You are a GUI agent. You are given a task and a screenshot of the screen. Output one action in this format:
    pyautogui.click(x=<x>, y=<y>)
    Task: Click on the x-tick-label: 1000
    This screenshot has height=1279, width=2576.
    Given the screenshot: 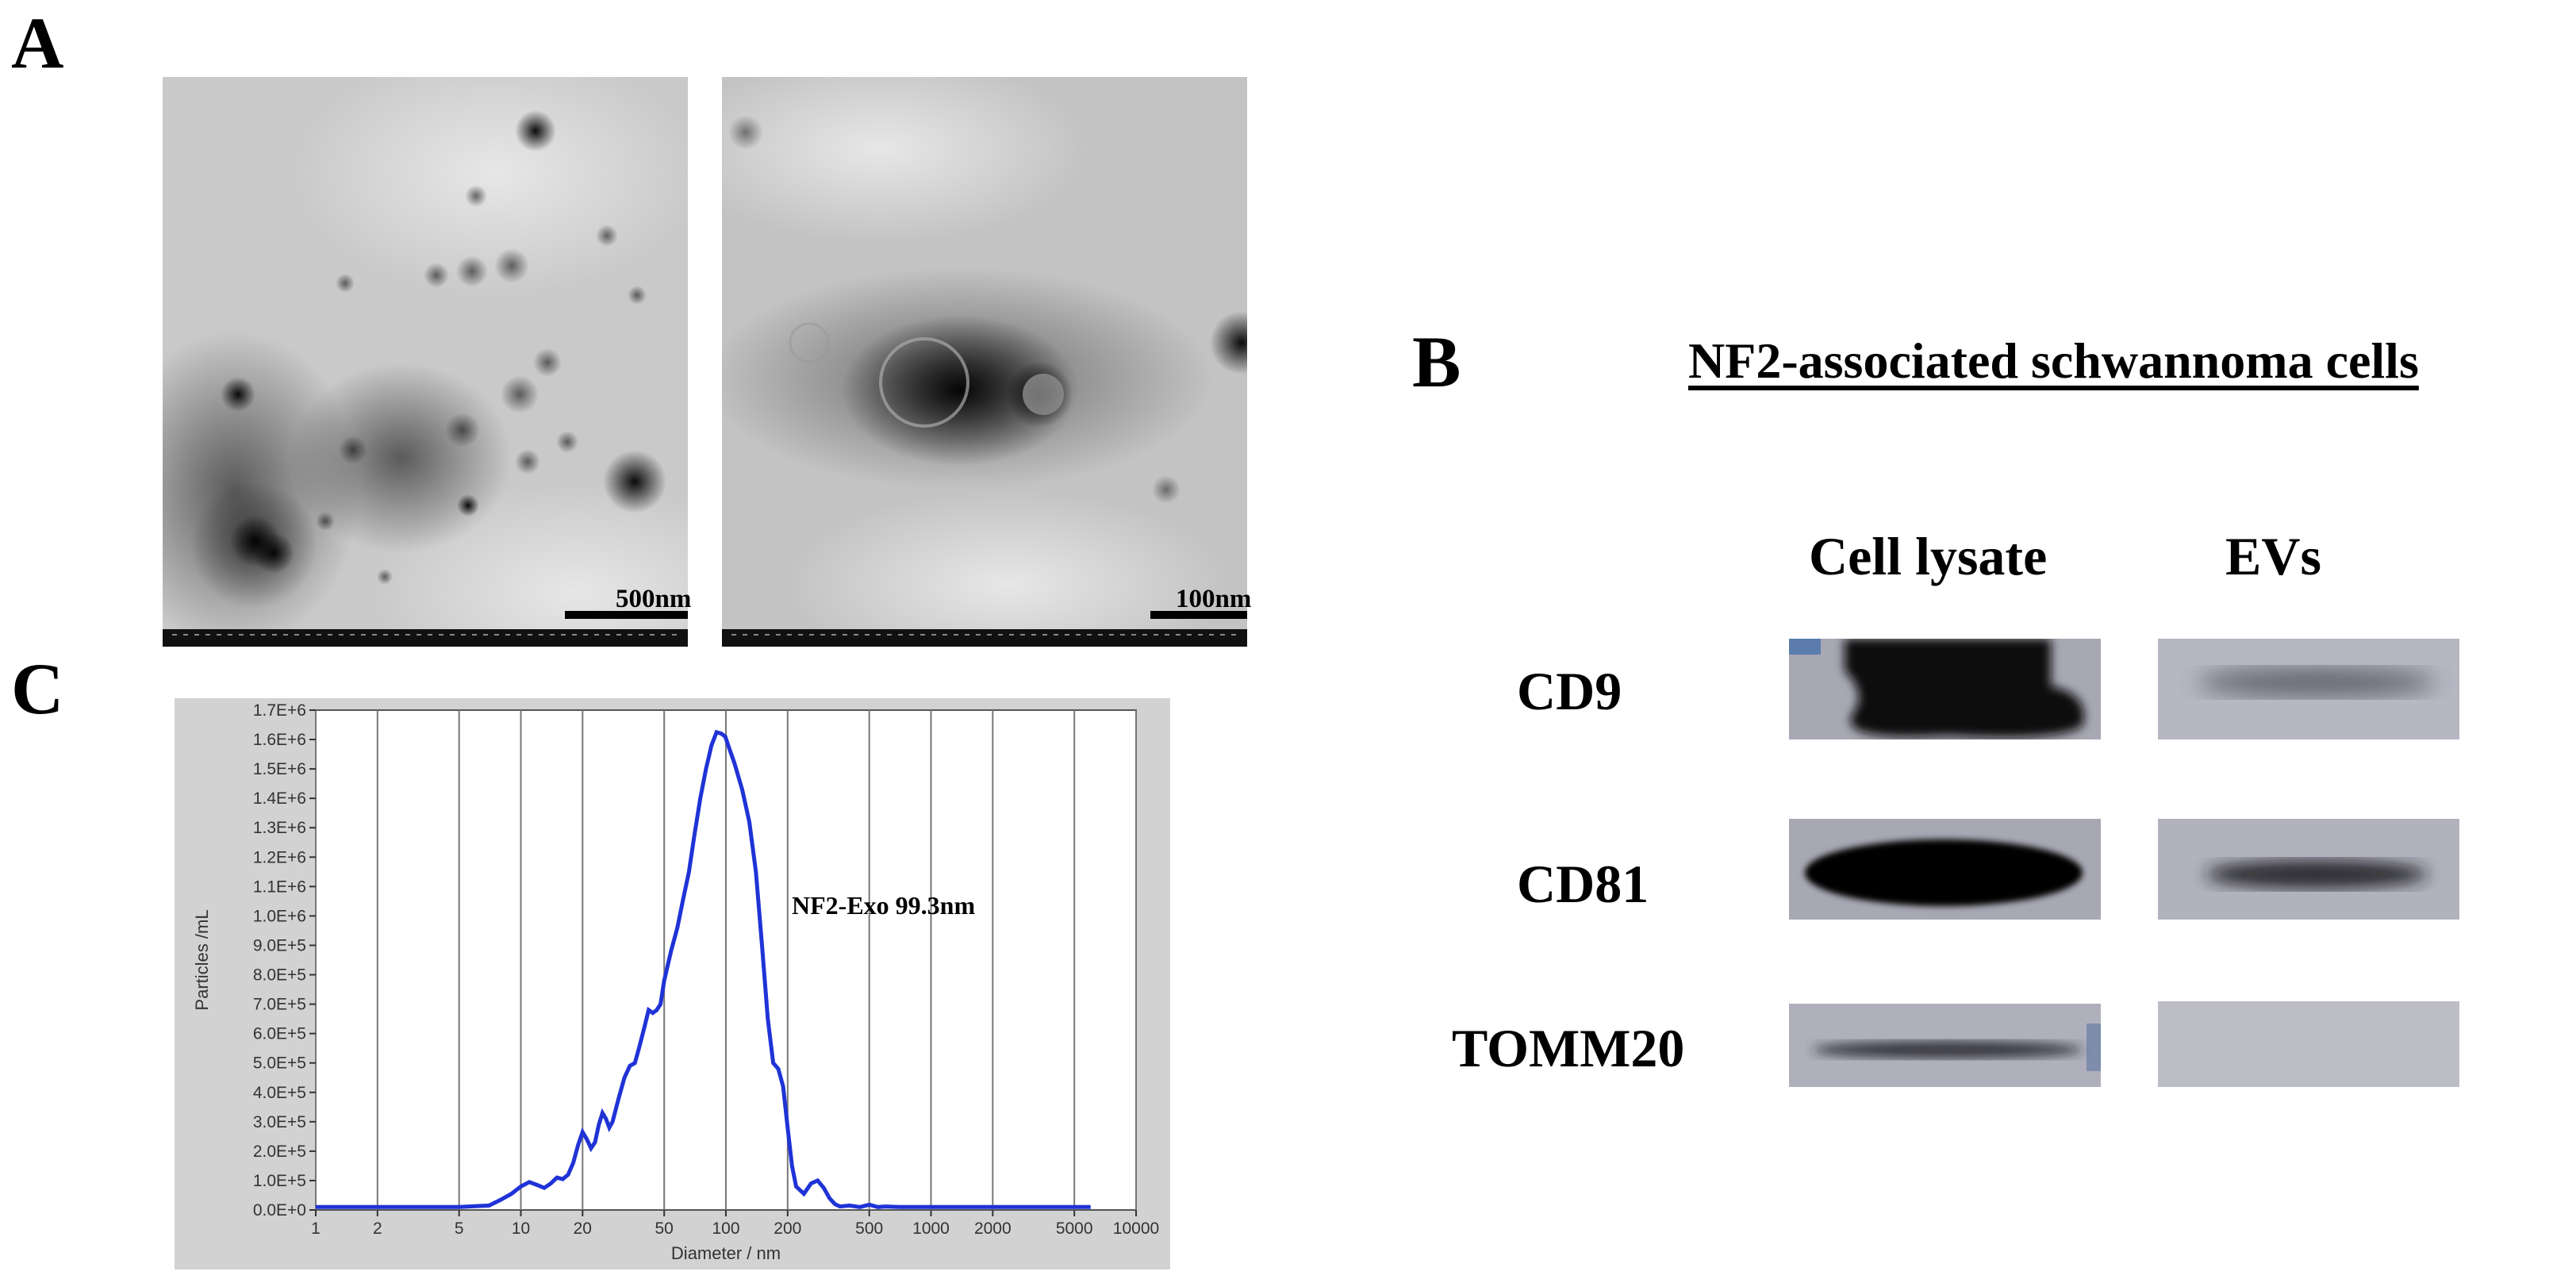 What is the action you would take?
    pyautogui.click(x=931, y=1228)
    